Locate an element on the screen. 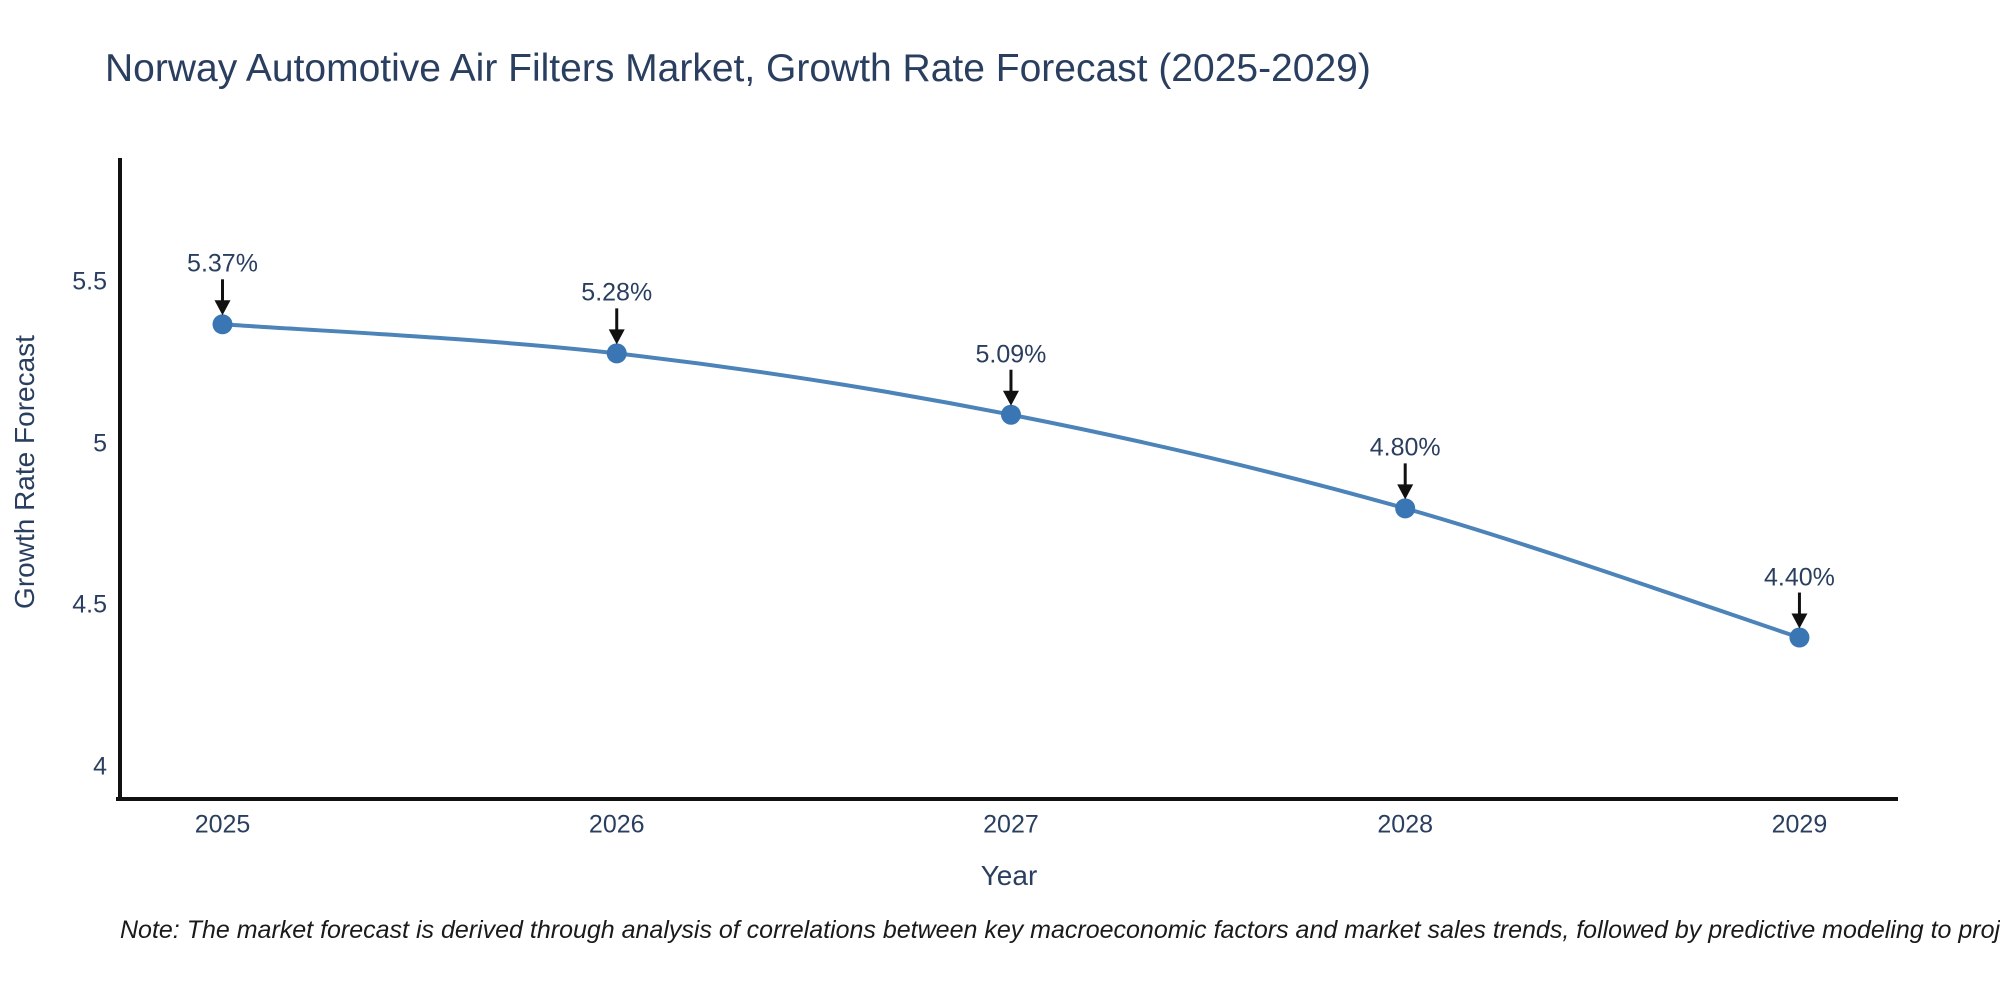 Image resolution: width=2000 pixels, height=1000 pixels. point-value-annotation: 5.37% is located at coordinates (222, 263).